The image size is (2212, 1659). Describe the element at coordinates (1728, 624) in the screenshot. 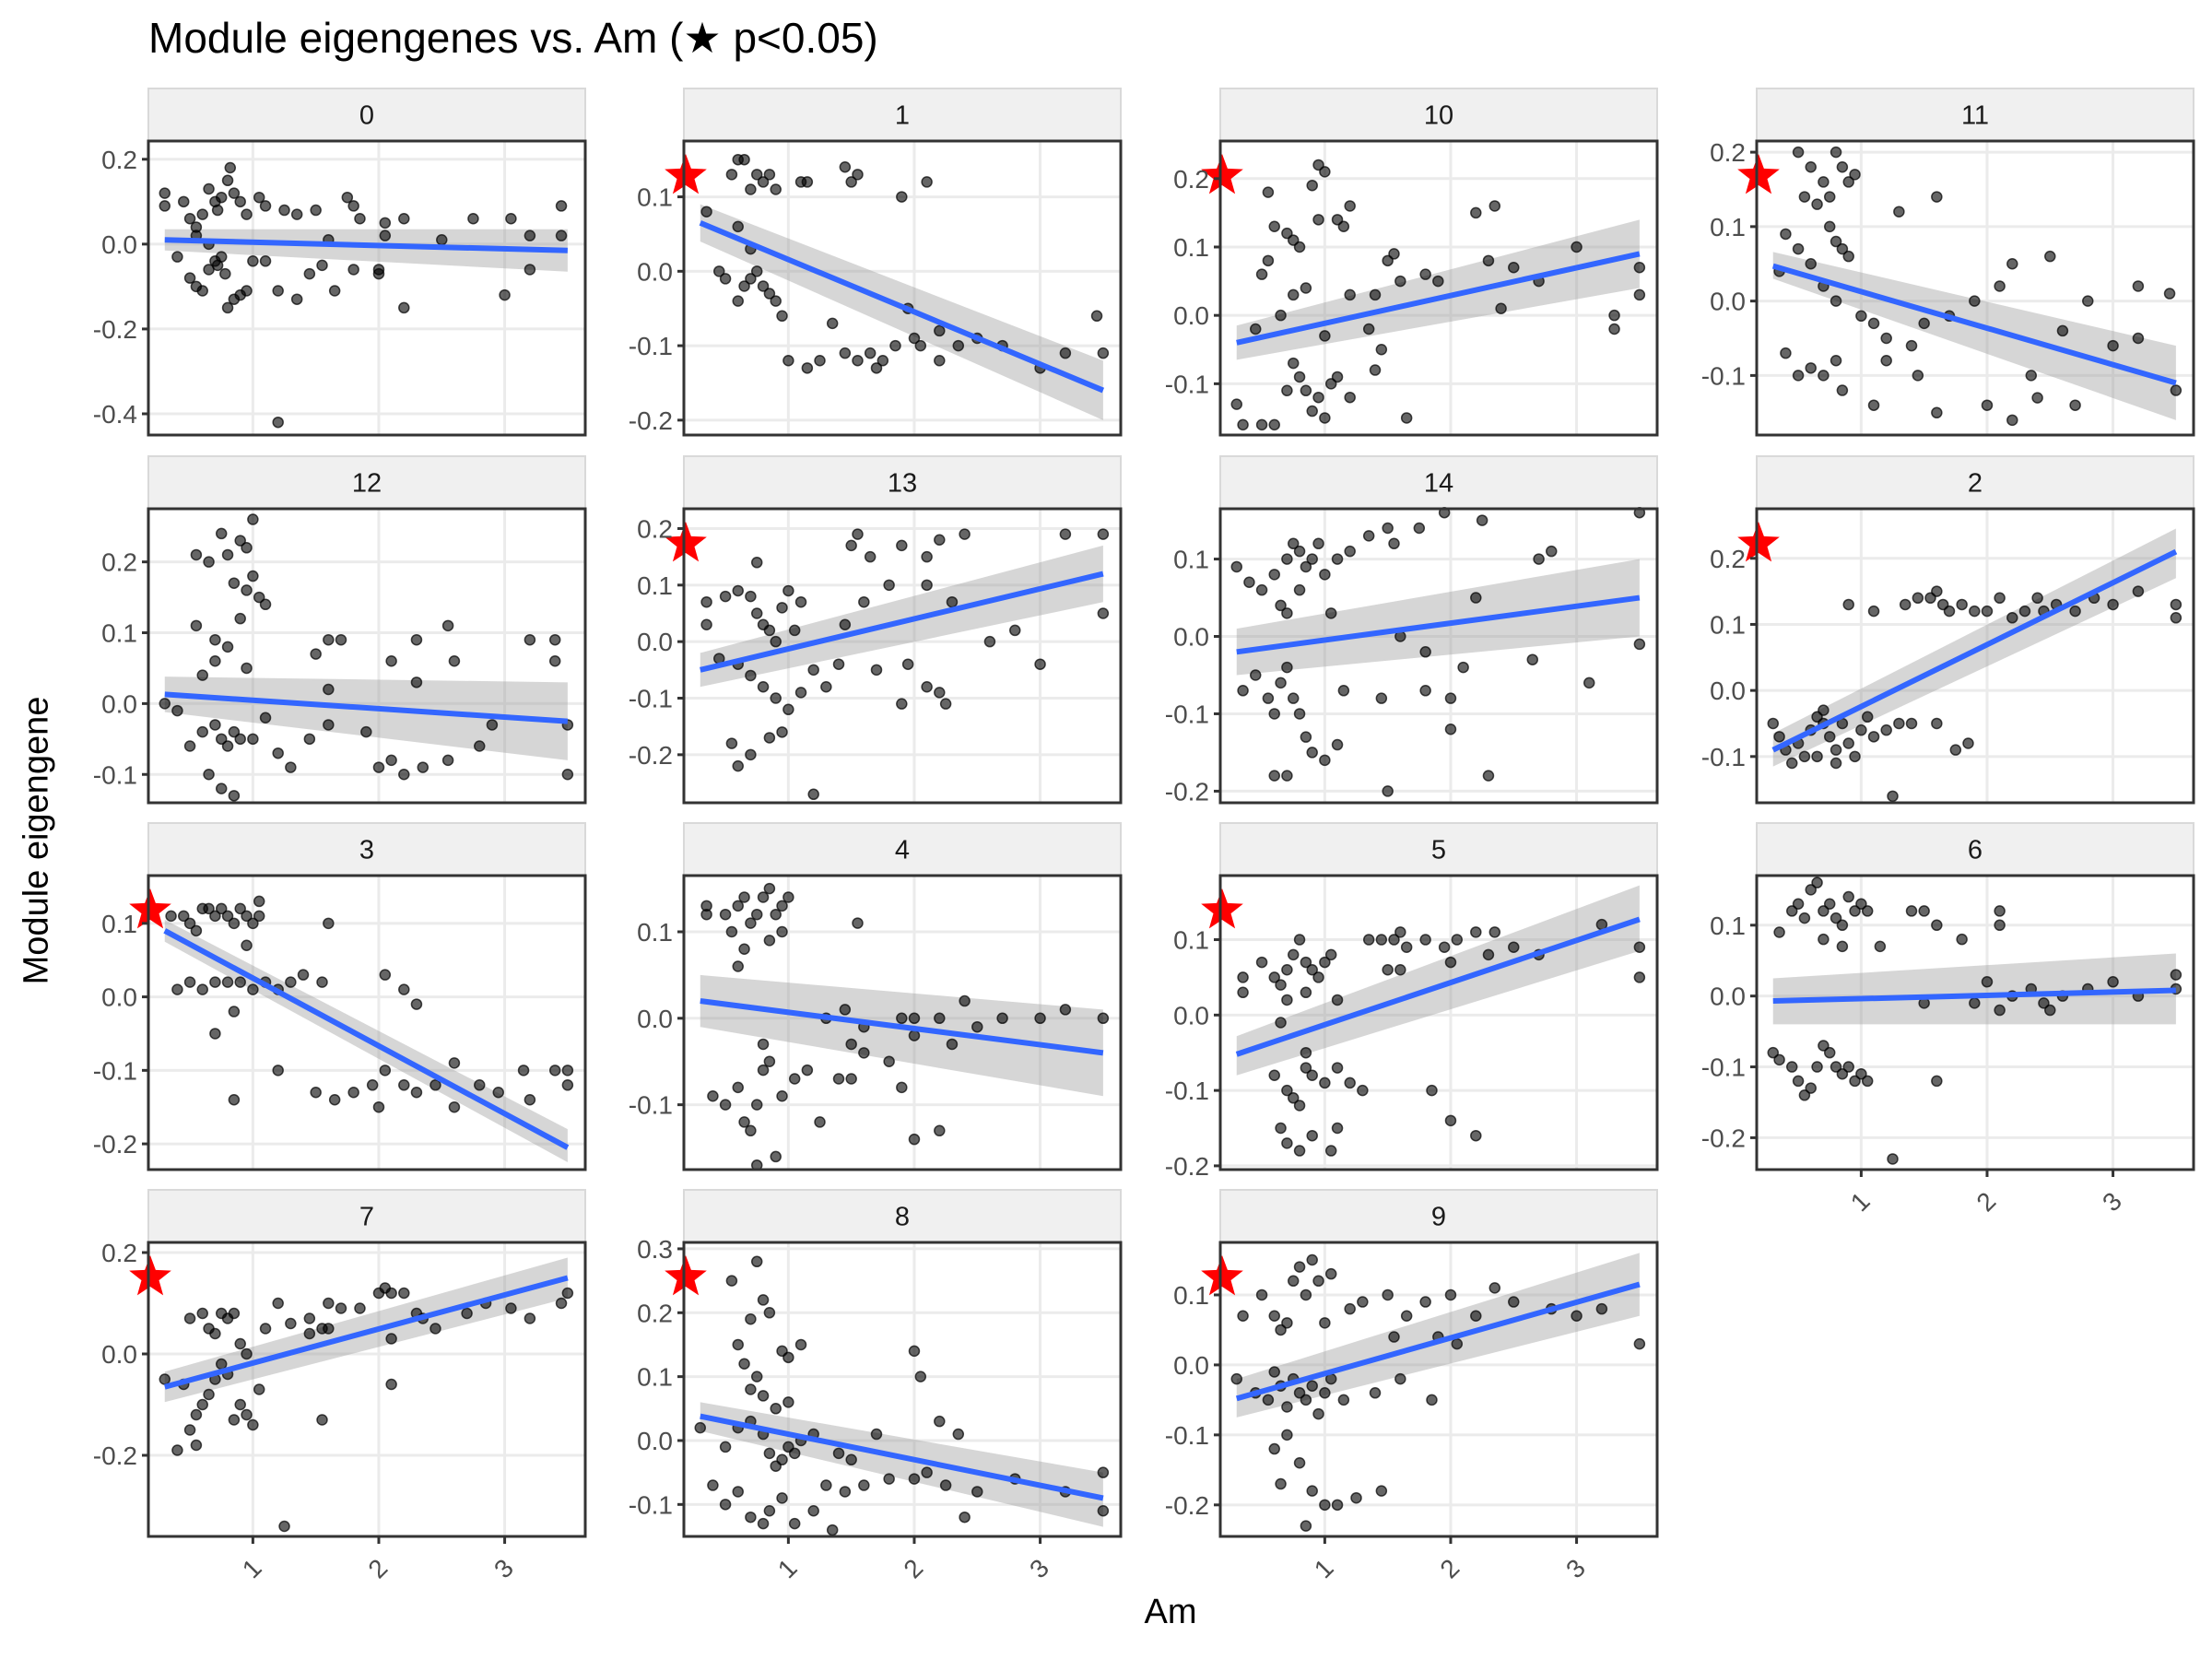

I see `y-tick-label: 0.1` at that location.